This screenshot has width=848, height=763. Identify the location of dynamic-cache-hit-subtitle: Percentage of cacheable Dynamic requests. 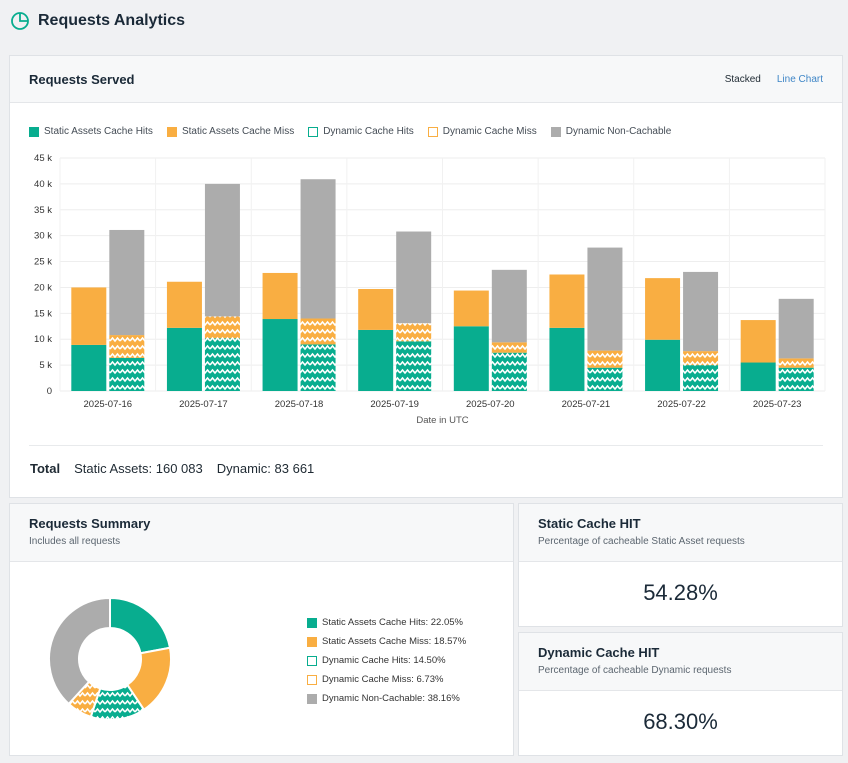
(635, 670).